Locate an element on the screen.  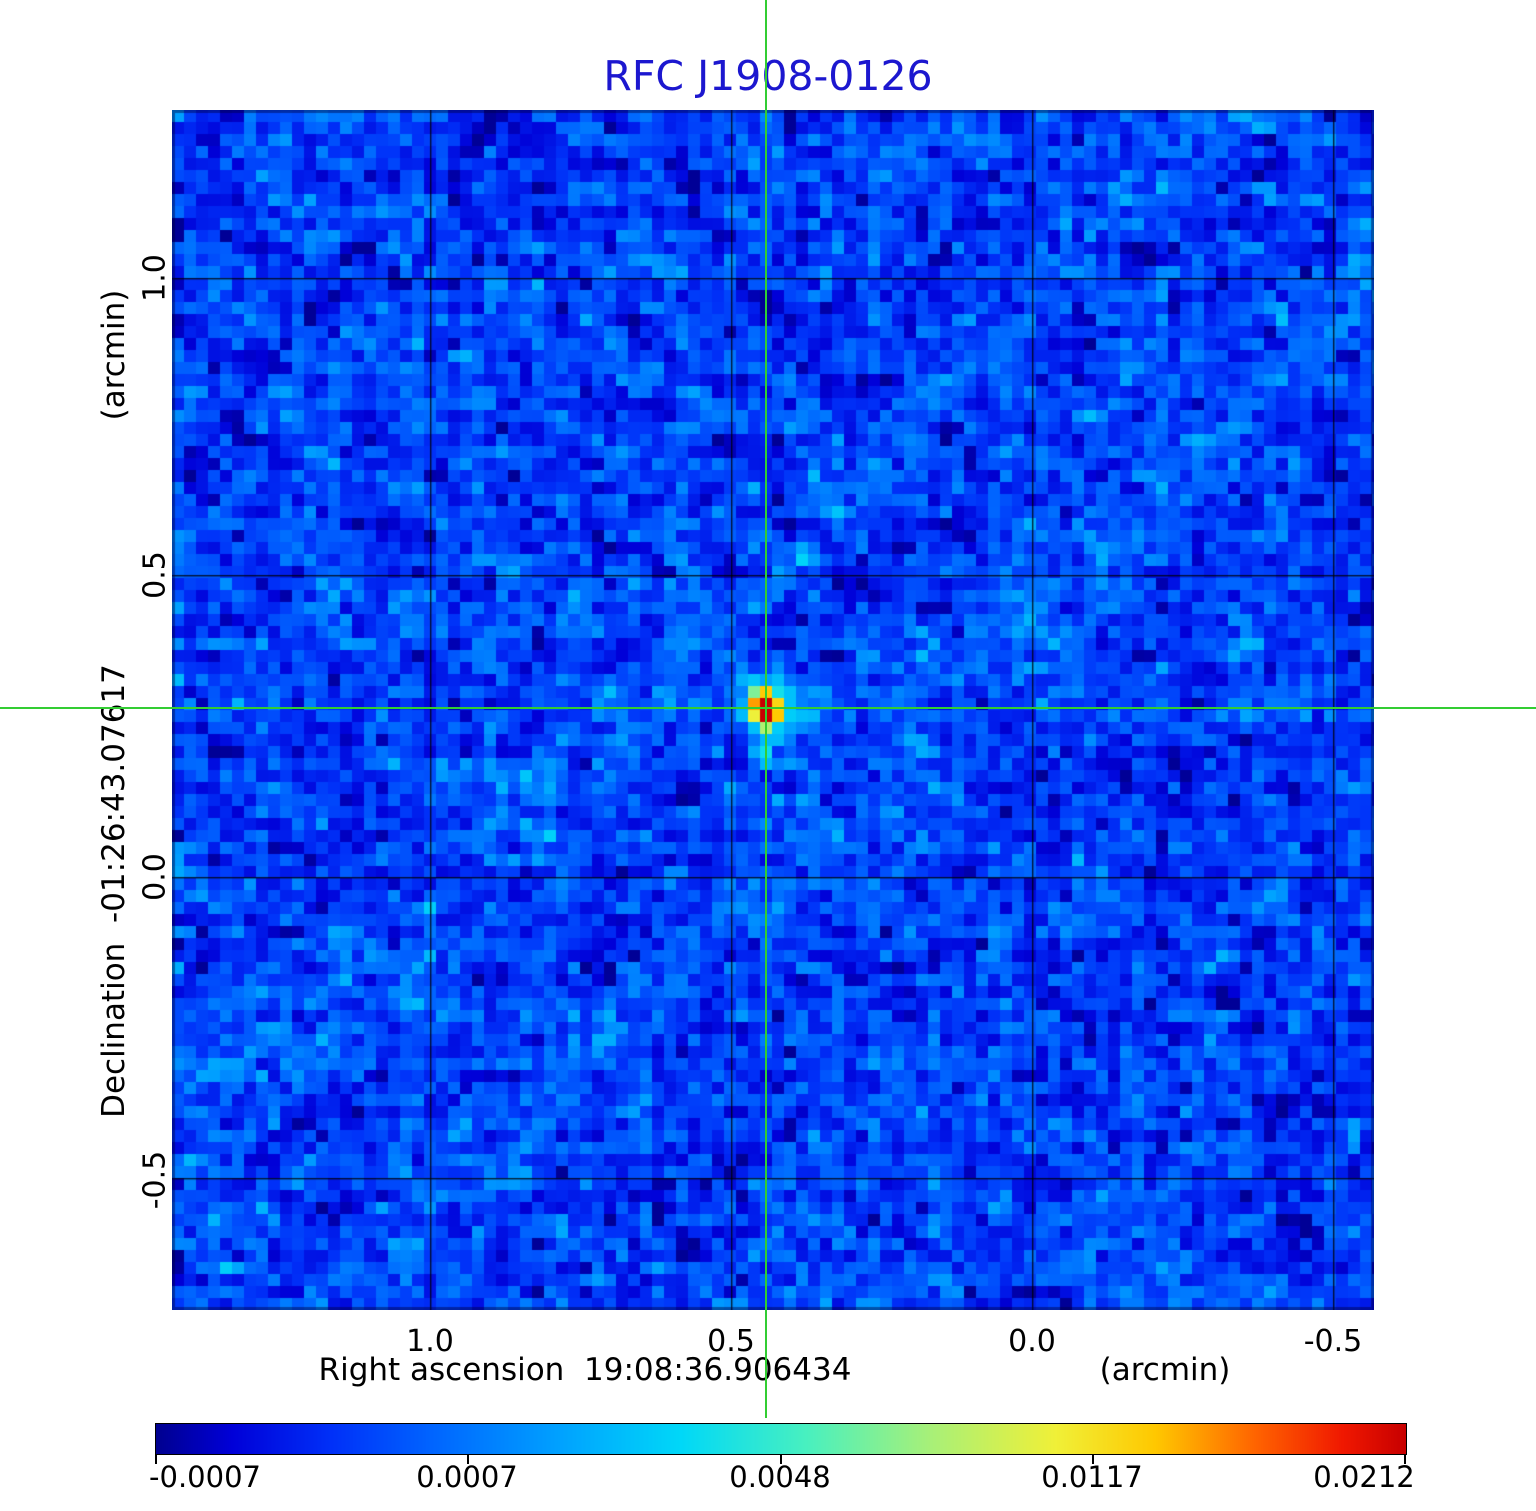
y-tick-label: 0.0 is located at coordinates (155, 877).